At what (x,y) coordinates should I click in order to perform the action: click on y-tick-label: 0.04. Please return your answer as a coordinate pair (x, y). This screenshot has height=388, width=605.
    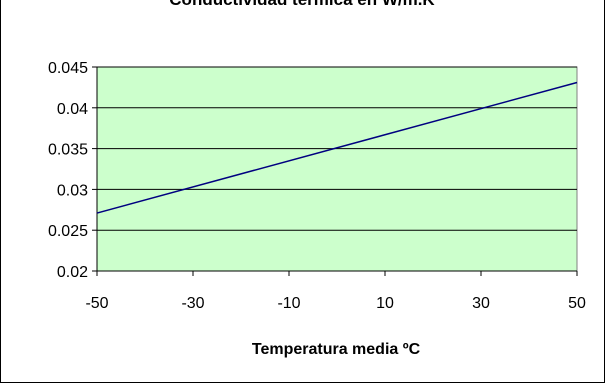
    Looking at the image, I should click on (72, 109).